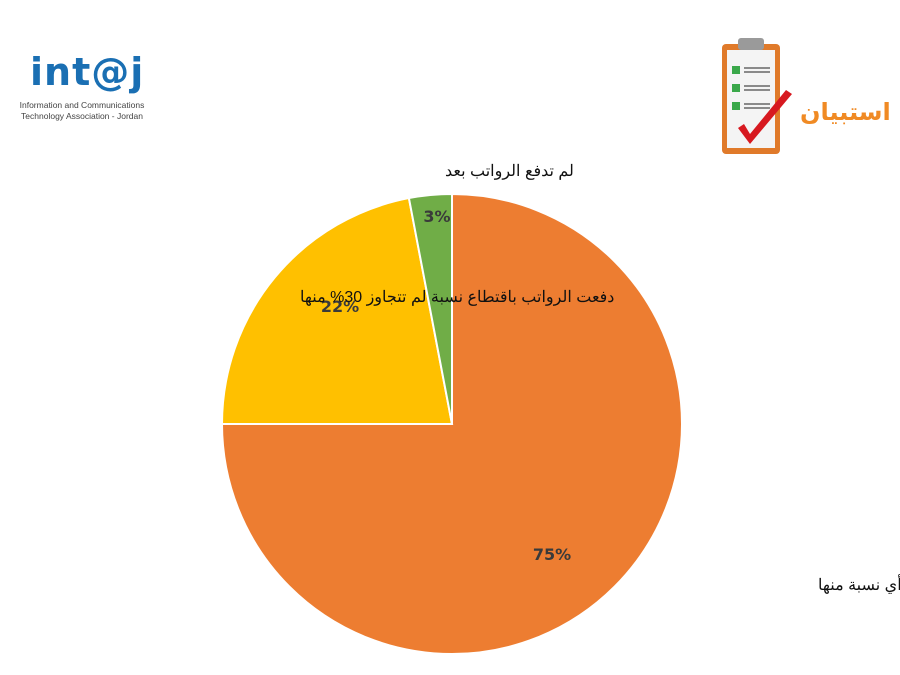 The height and width of the screenshot is (675, 900). What do you see at coordinates (552, 554) in the screenshot?
I see `pie-value-label-1: 75%` at bounding box center [552, 554].